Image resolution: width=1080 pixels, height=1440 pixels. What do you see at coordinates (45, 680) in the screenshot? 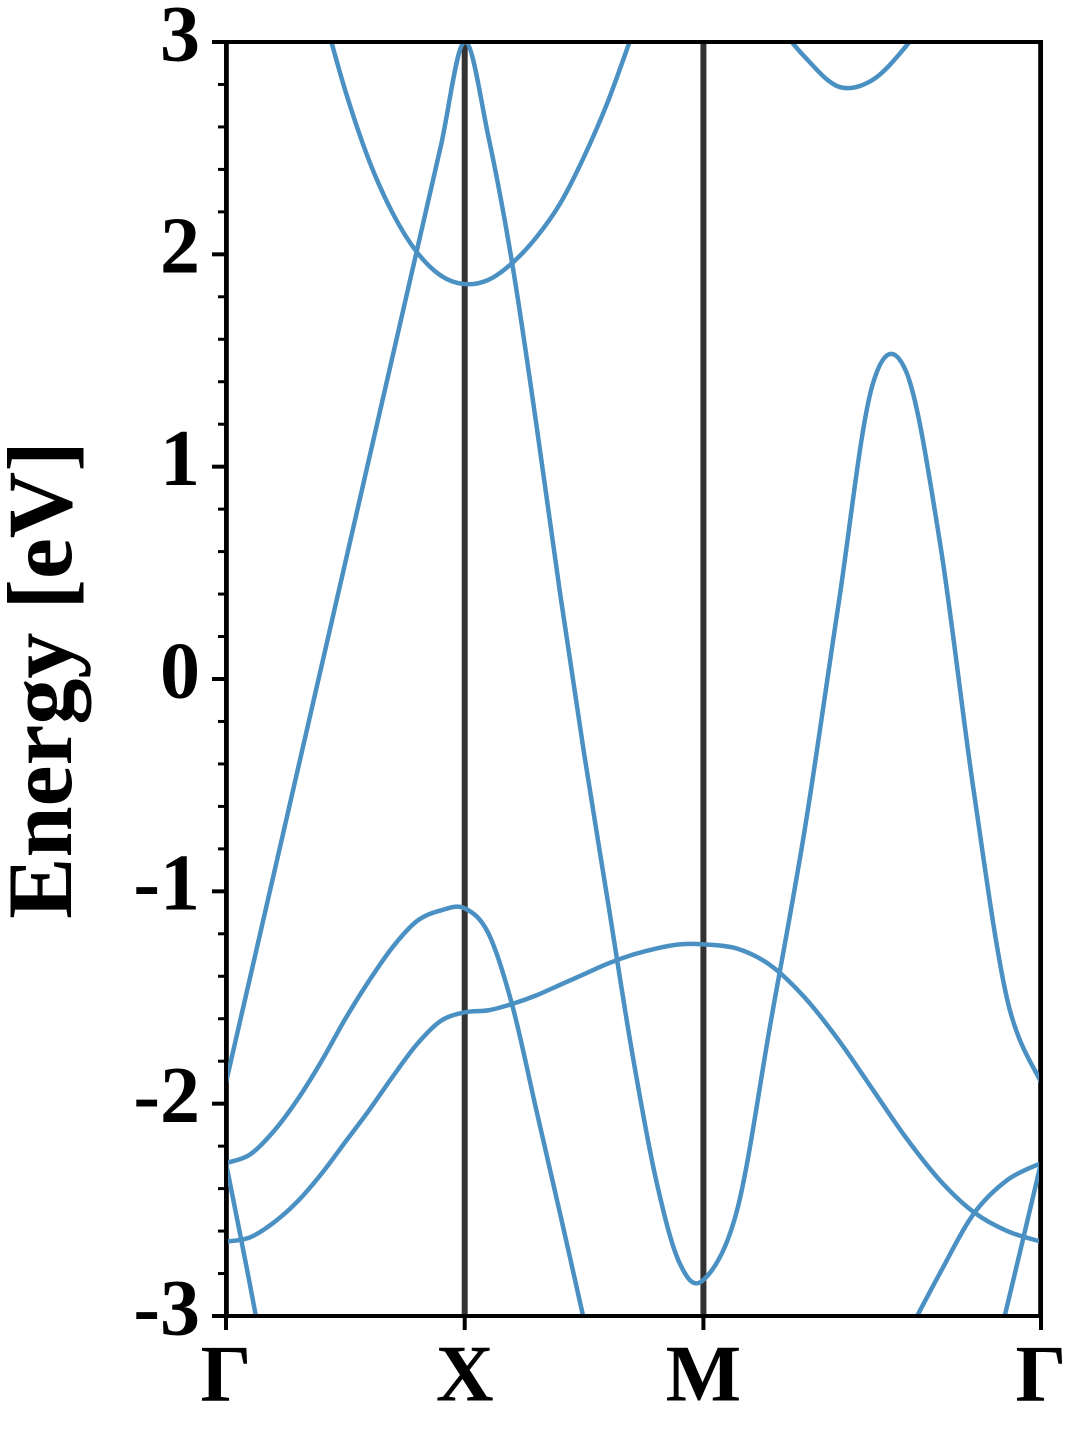
I see `y-axis-label: Energy [eV]` at bounding box center [45, 680].